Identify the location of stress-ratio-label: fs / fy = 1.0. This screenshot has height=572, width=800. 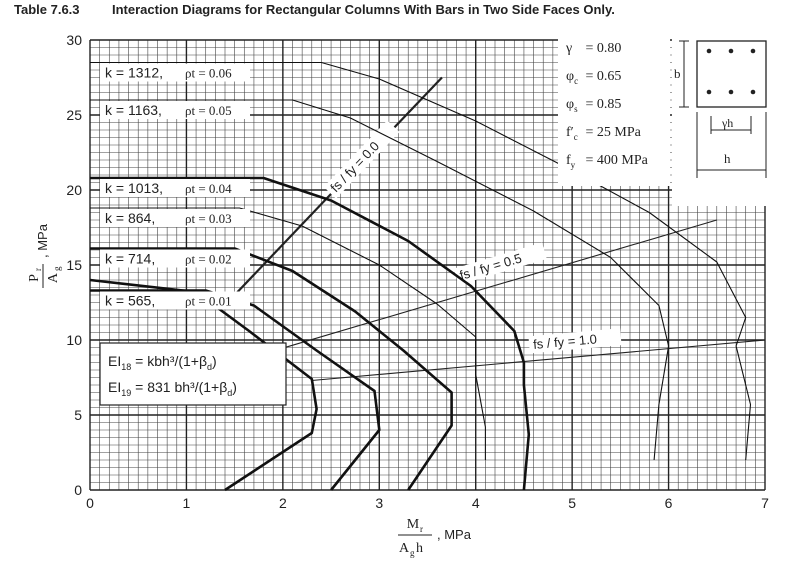
(565, 341).